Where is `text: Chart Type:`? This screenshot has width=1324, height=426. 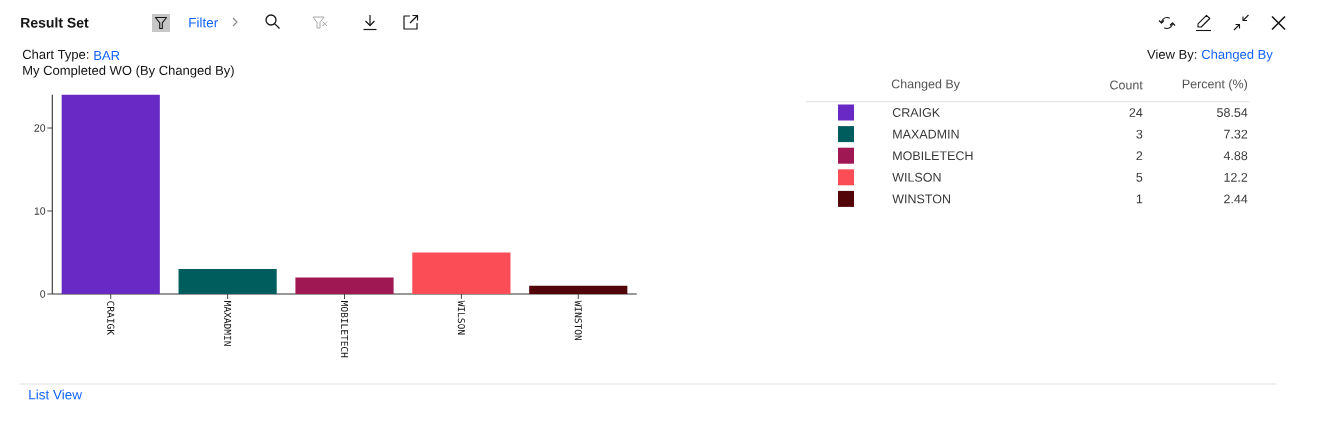
text: Chart Type: is located at coordinates (55, 55).